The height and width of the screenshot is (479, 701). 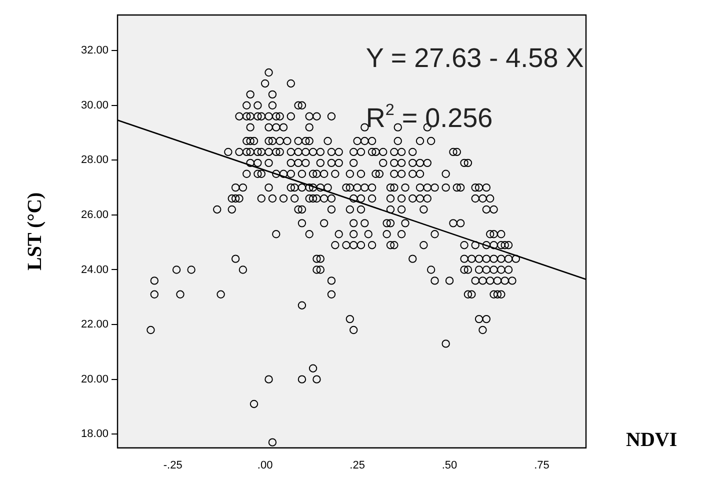 What do you see at coordinates (475, 58) in the screenshot?
I see `annotation: Y = 27.63 - 4.58 X` at bounding box center [475, 58].